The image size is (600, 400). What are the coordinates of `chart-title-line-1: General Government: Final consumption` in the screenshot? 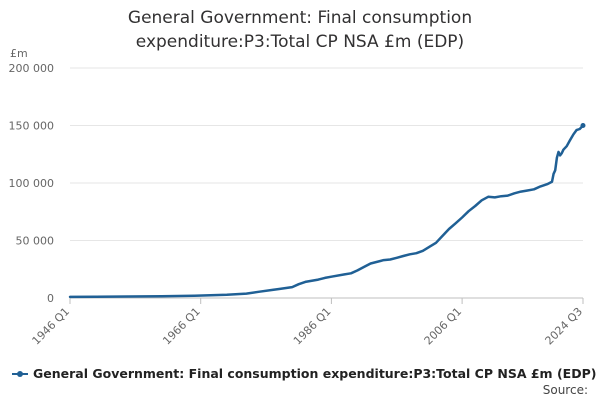 It's located at (300, 18).